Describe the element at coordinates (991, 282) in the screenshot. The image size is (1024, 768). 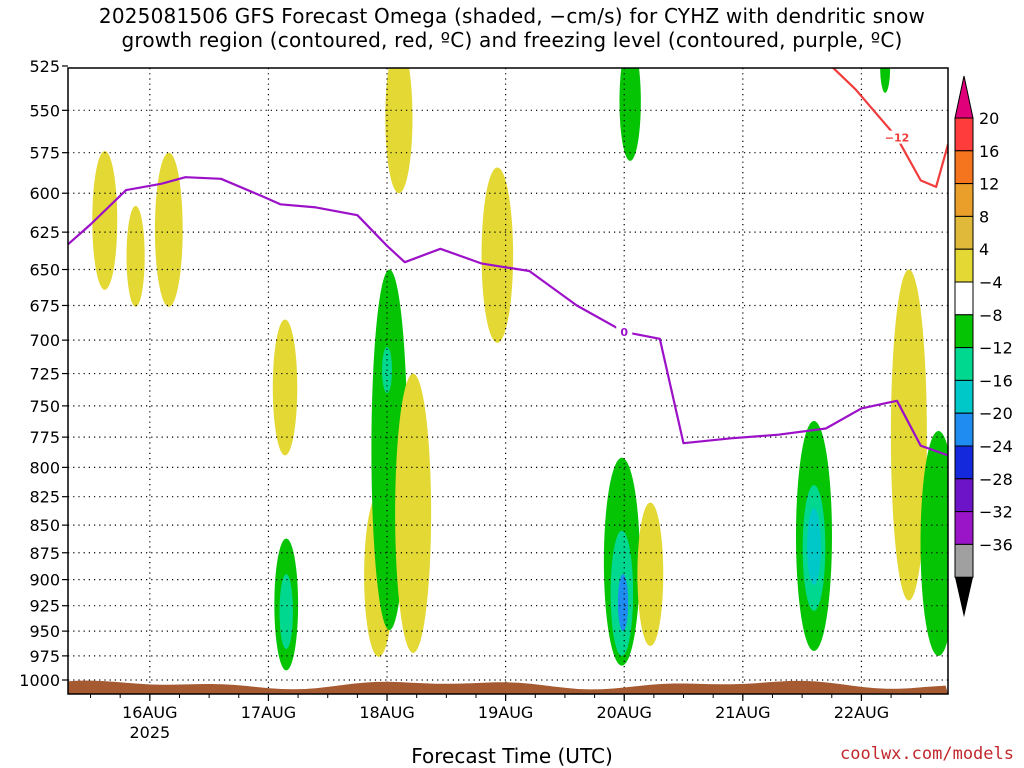
I see `colorbar-label-5: −4` at that location.